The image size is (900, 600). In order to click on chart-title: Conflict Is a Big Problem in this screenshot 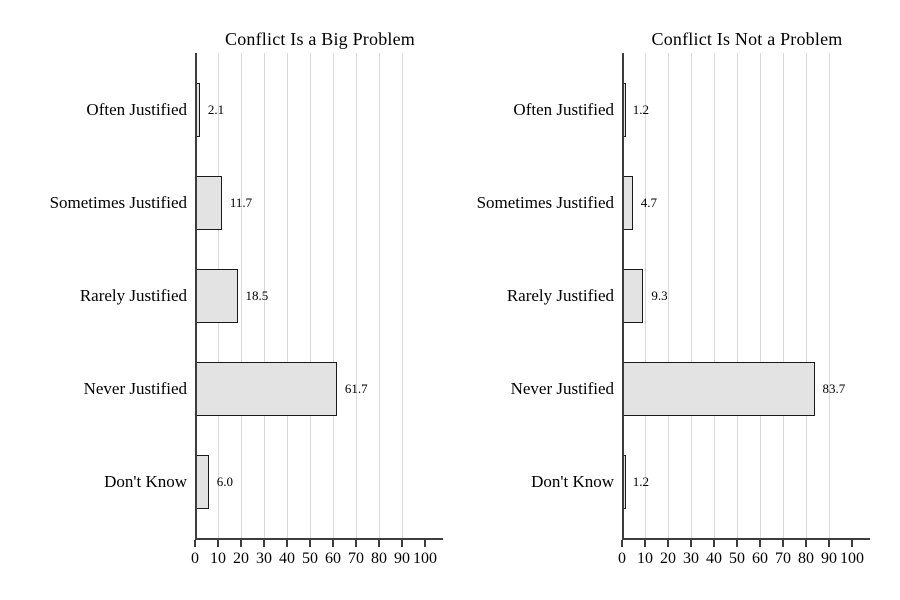, I will do `click(320, 39)`.